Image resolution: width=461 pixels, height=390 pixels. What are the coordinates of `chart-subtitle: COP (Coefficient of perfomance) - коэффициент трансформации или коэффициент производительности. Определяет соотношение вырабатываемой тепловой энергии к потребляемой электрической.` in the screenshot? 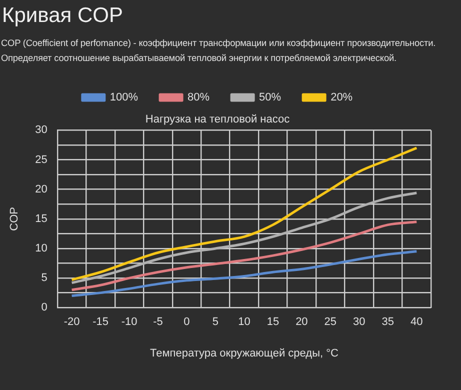 It's located at (218, 51).